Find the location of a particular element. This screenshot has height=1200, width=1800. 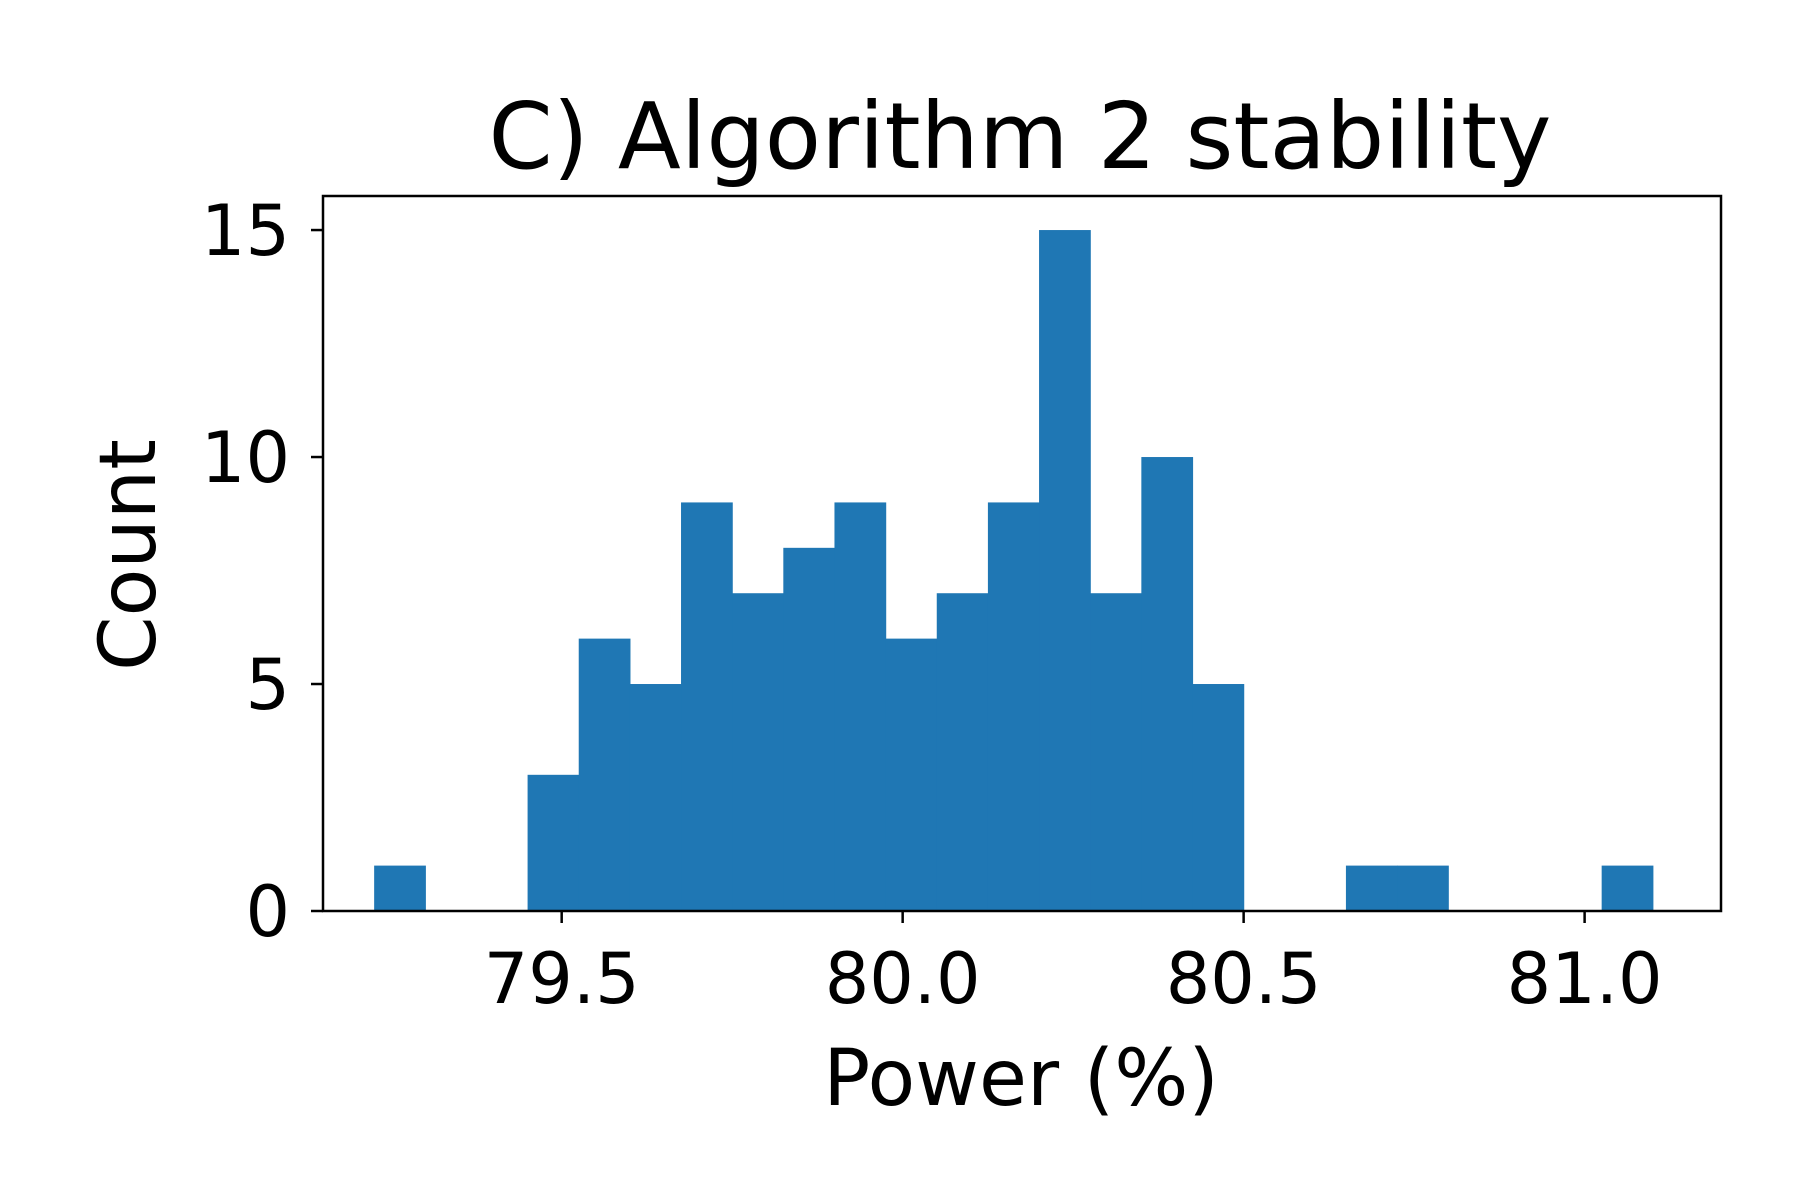

y-axis-ticks: 0 5 10 15 is located at coordinates (262, 571).